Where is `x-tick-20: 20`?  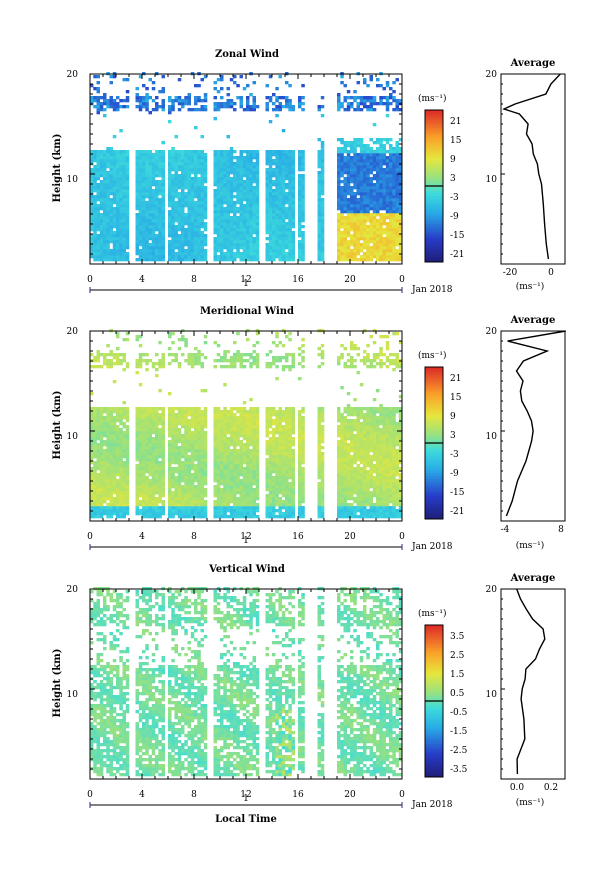
x-tick-20: 20 is located at coordinates (350, 795).